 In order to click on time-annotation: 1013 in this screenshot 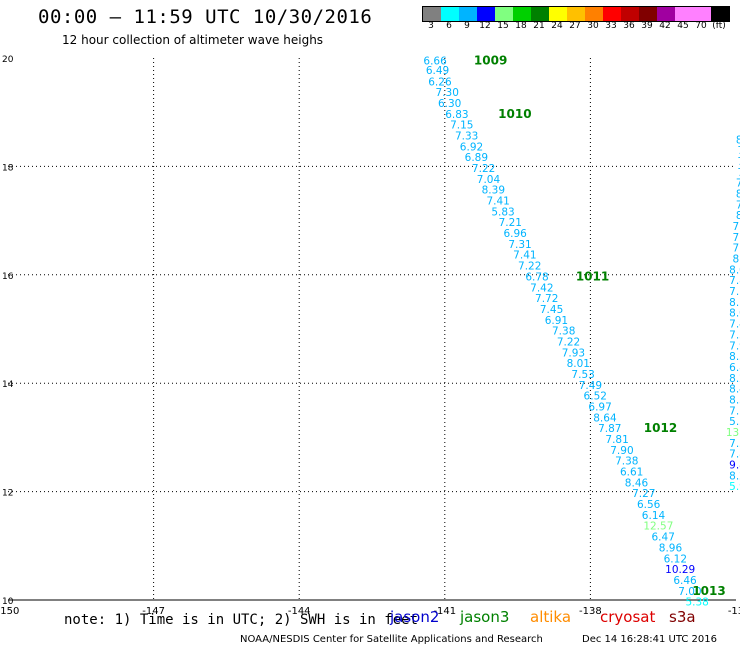, I will do `click(708, 591)`.